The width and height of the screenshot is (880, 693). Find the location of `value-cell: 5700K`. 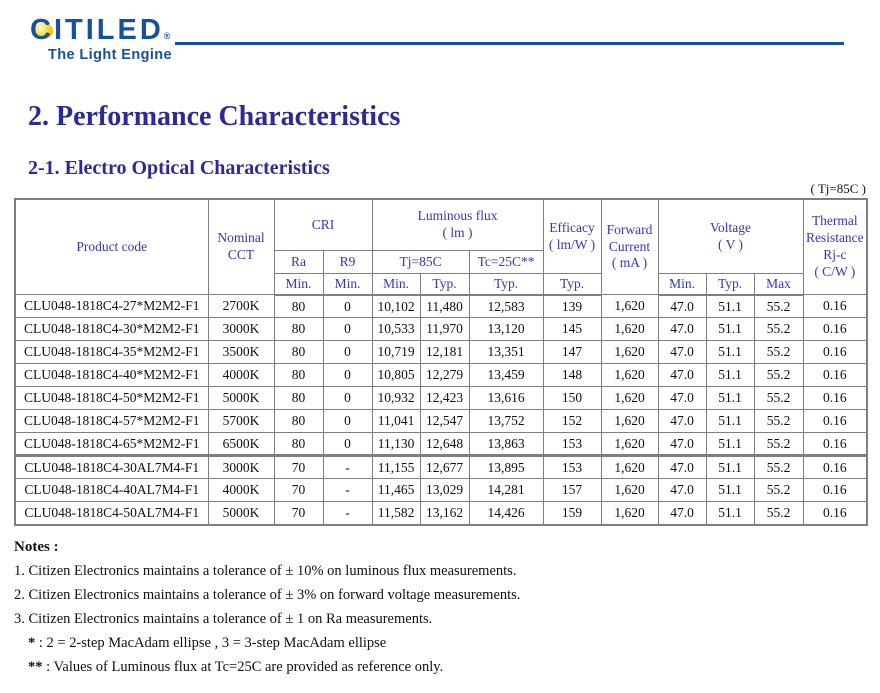

value-cell: 5700K is located at coordinates (241, 421).